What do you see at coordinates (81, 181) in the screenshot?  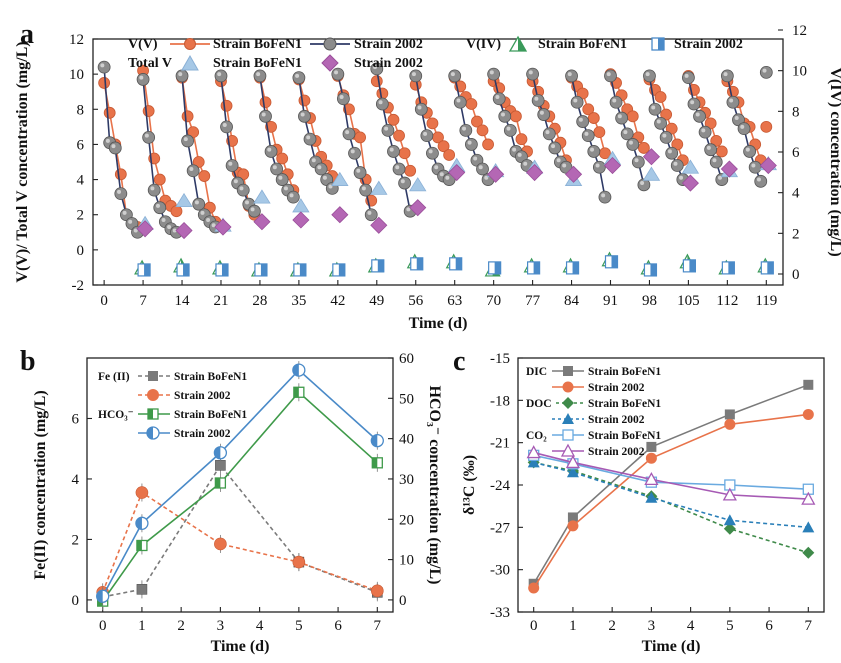 I see `a-ytick-label: 4` at bounding box center [81, 181].